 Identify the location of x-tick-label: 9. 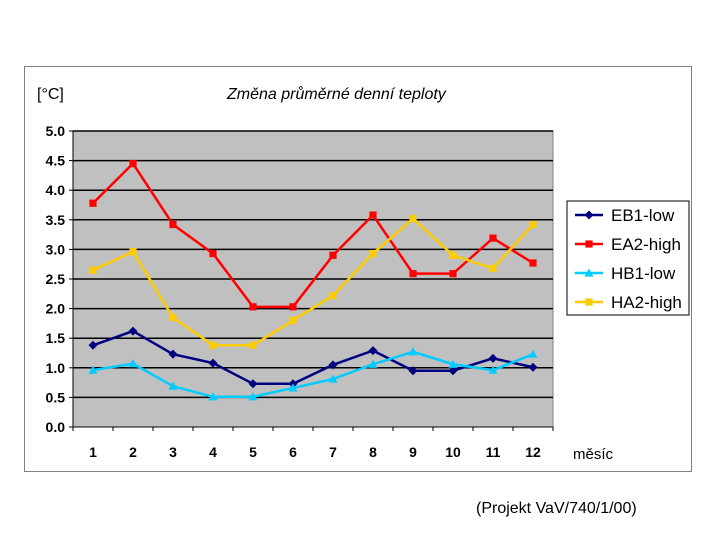
(413, 452).